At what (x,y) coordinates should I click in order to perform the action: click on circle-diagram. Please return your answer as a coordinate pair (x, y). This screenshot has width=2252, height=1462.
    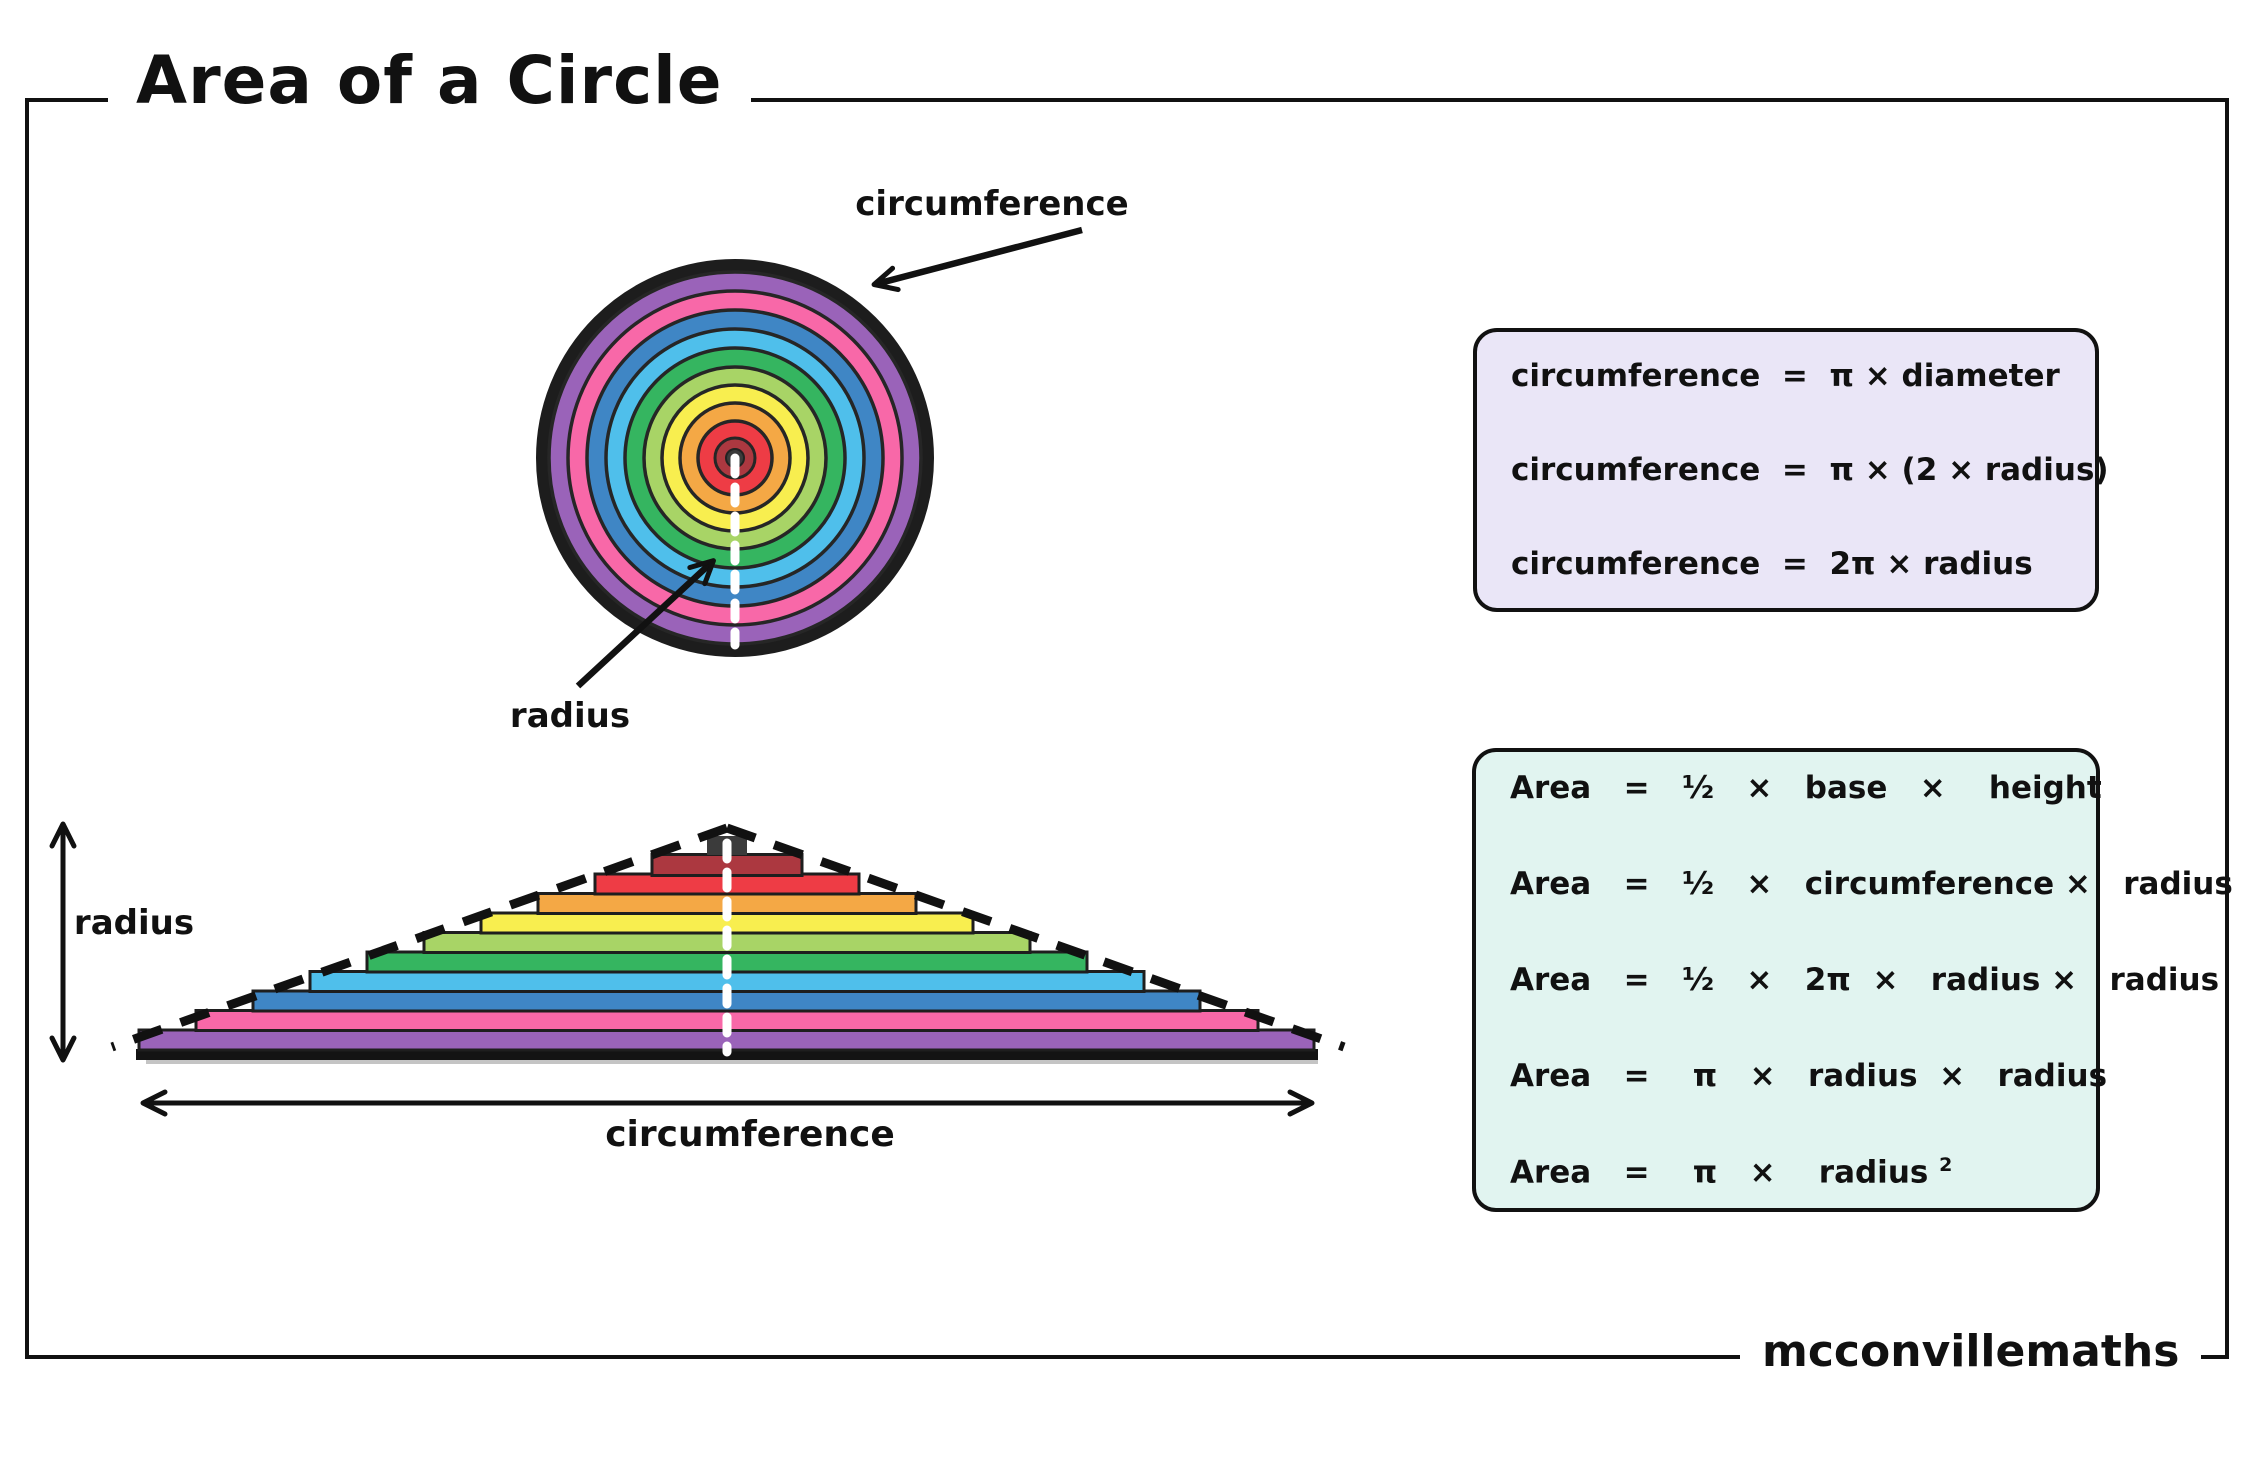
    Looking at the image, I should click on (735, 458).